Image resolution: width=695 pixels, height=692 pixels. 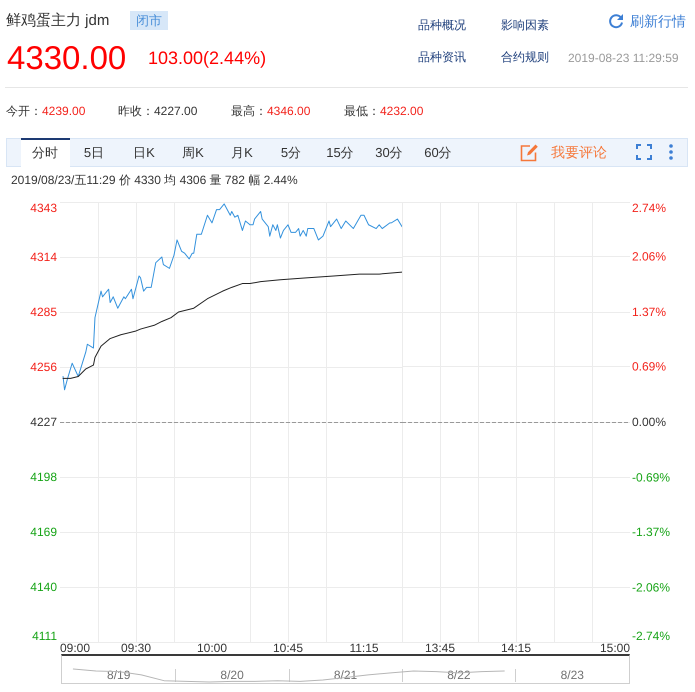 What do you see at coordinates (442, 25) in the screenshot?
I see `text: 品种概况` at bounding box center [442, 25].